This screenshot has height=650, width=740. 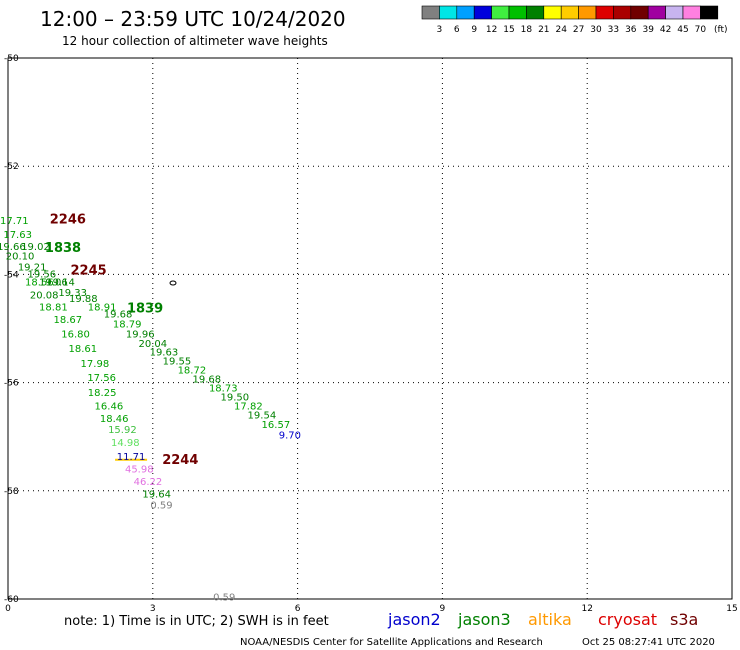 I want to click on wave-height-value: 17.71, so click(x=14, y=221).